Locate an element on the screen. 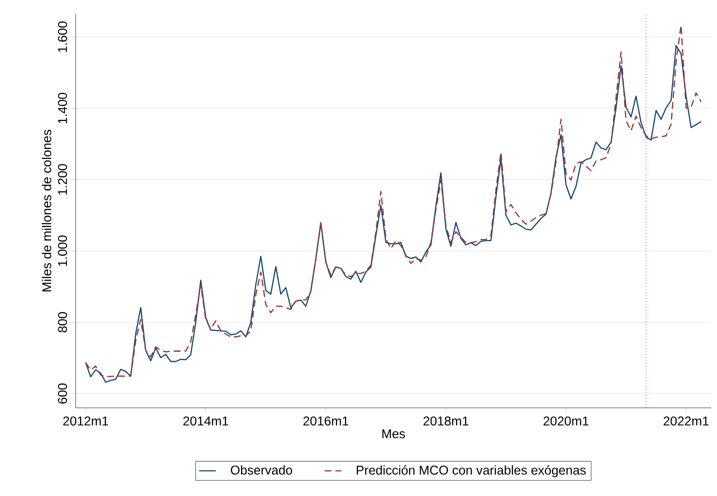 This screenshot has height=496, width=717. x-tick-label: 2018m1 is located at coordinates (446, 421).